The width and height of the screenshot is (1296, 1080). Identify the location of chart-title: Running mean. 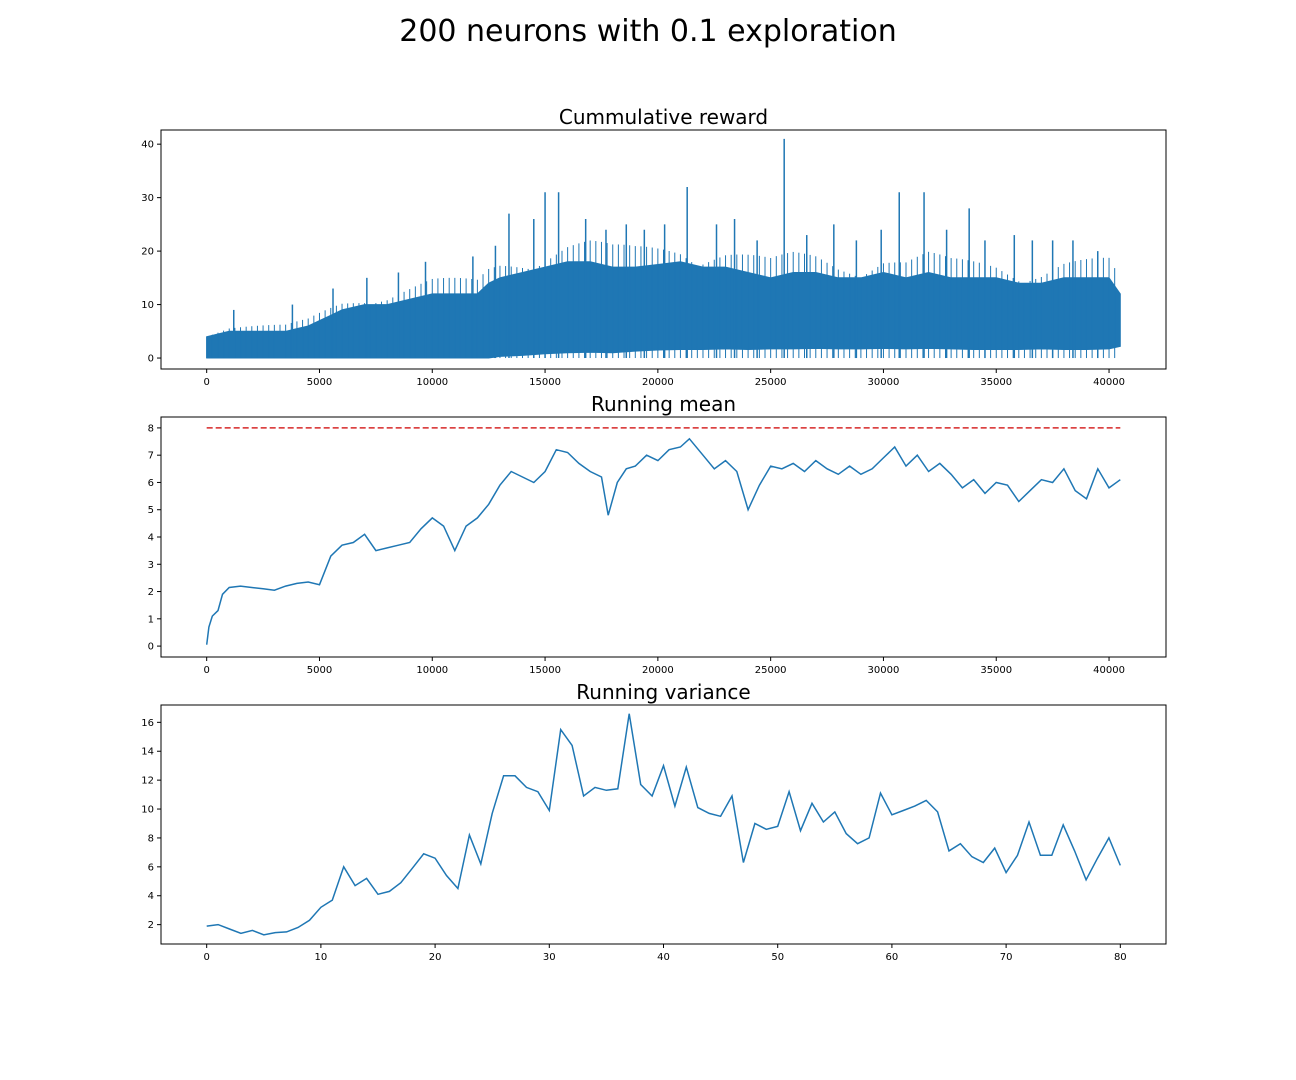
(663, 404).